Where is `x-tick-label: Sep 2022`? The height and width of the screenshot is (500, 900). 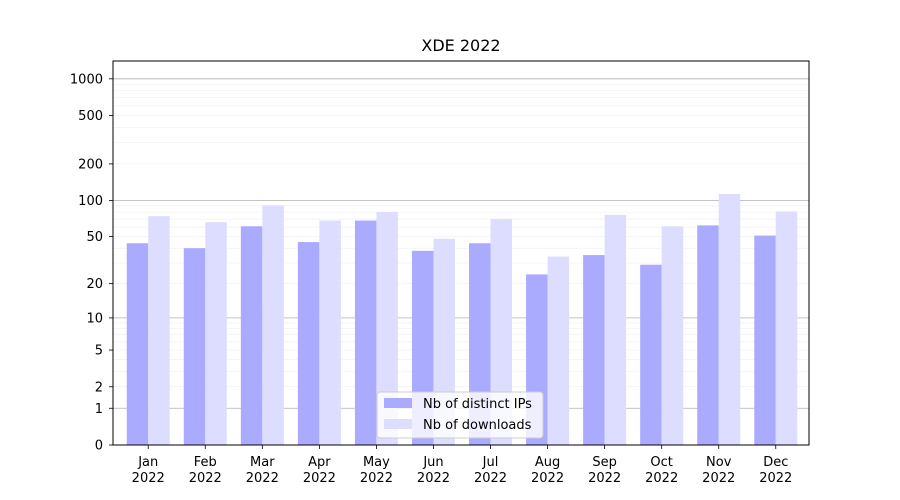
x-tick-label: Sep 2022 is located at coordinates (604, 470).